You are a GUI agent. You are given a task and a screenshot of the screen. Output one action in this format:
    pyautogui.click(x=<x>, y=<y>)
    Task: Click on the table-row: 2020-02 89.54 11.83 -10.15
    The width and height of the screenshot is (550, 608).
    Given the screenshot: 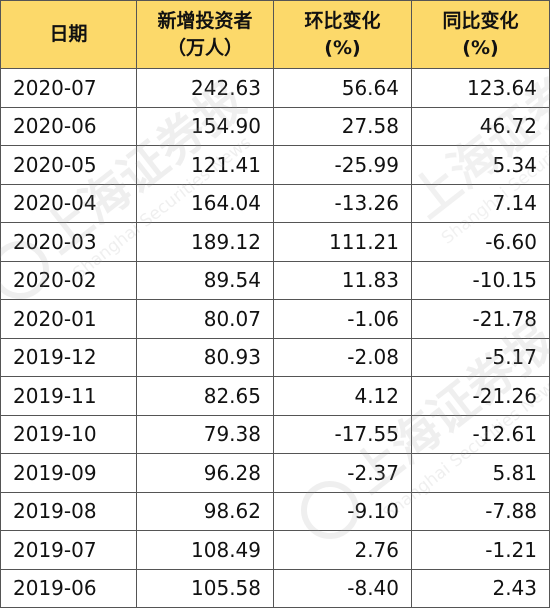 What is the action you would take?
    pyautogui.click(x=275, y=280)
    